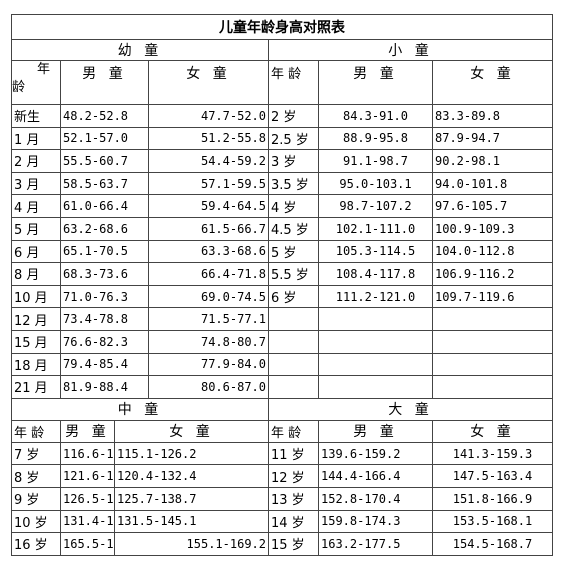 Image resolution: width=567 pixels, height=576 pixels. I want to click on infant-male-cell: 63.2-68.6, so click(104, 228).